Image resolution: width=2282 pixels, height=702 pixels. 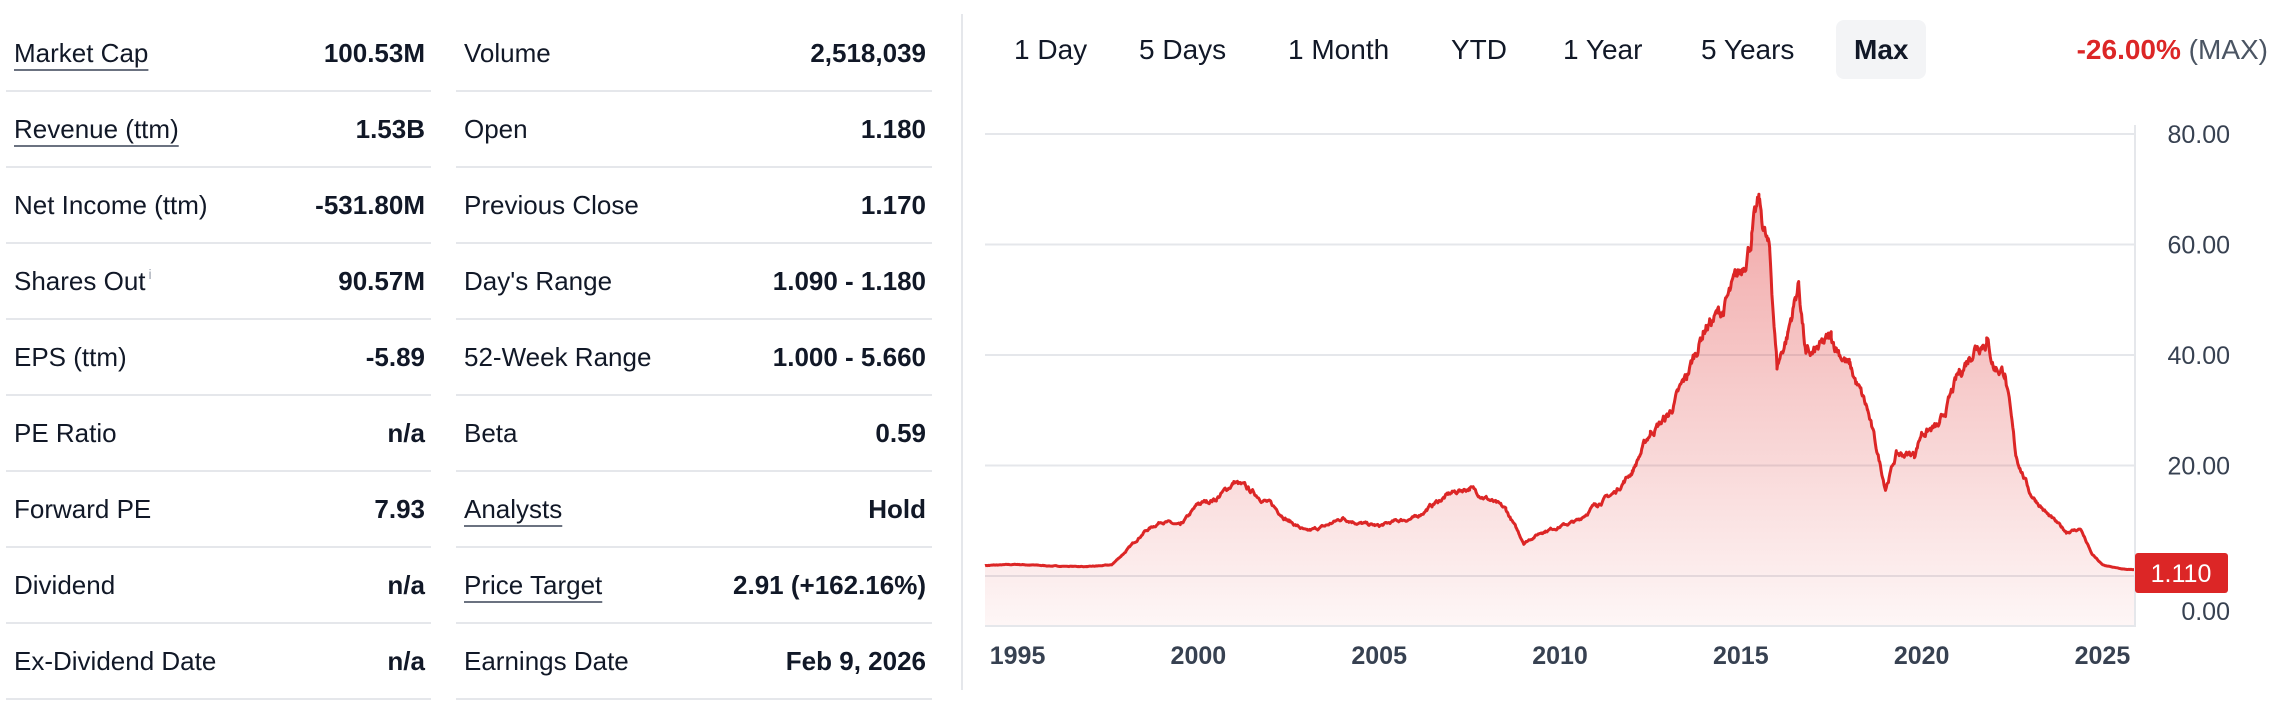 What do you see at coordinates (83, 508) in the screenshot?
I see `stat-label: Forward PE` at bounding box center [83, 508].